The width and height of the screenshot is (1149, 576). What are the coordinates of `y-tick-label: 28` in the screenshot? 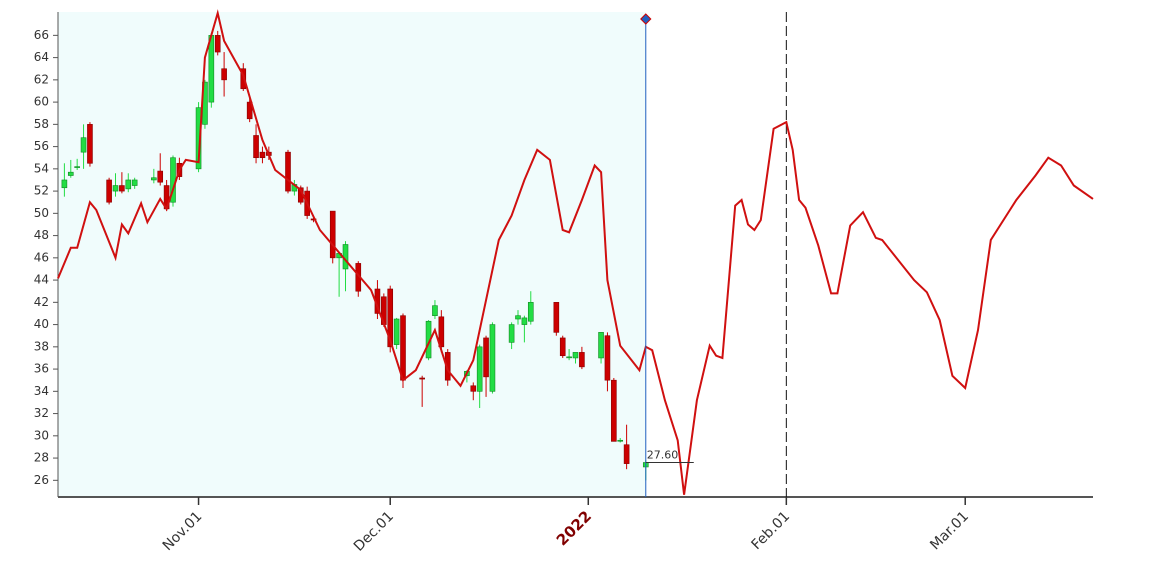 It's located at (41, 458).